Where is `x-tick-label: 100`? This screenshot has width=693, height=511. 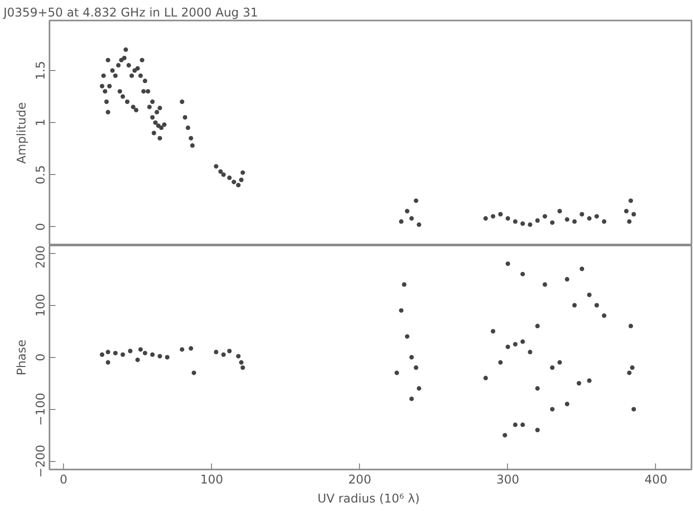
x-tick-label: 100 is located at coordinates (212, 479).